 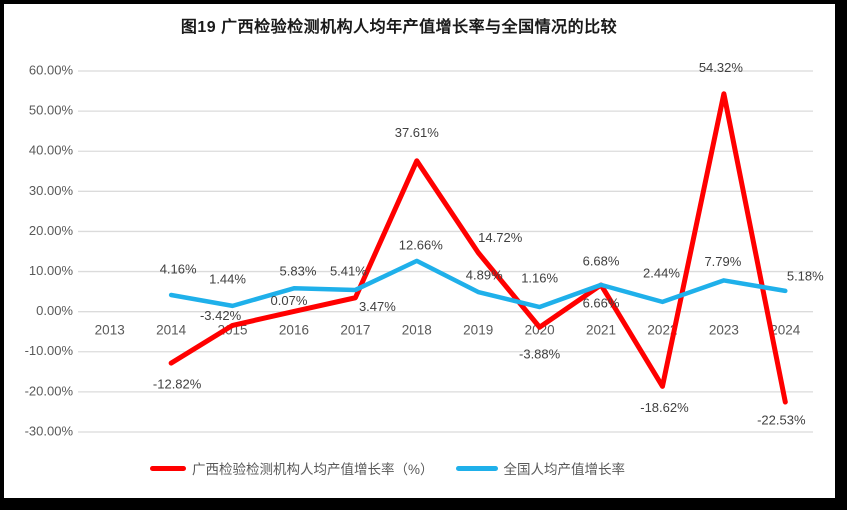 What do you see at coordinates (168, 468) in the screenshot?
I see `legend-swatch-guangxi-series` at bounding box center [168, 468].